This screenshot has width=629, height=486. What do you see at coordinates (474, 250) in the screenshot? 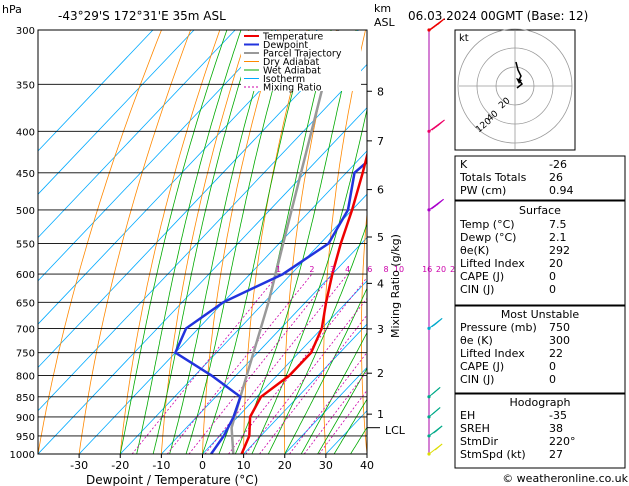
I see `param-label: θe(K)` at bounding box center [474, 250].